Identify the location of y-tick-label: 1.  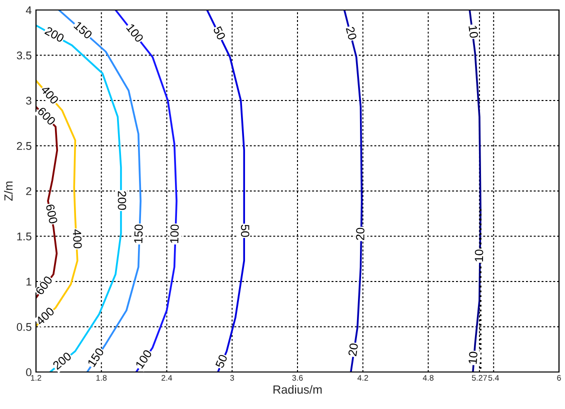
(29, 282).